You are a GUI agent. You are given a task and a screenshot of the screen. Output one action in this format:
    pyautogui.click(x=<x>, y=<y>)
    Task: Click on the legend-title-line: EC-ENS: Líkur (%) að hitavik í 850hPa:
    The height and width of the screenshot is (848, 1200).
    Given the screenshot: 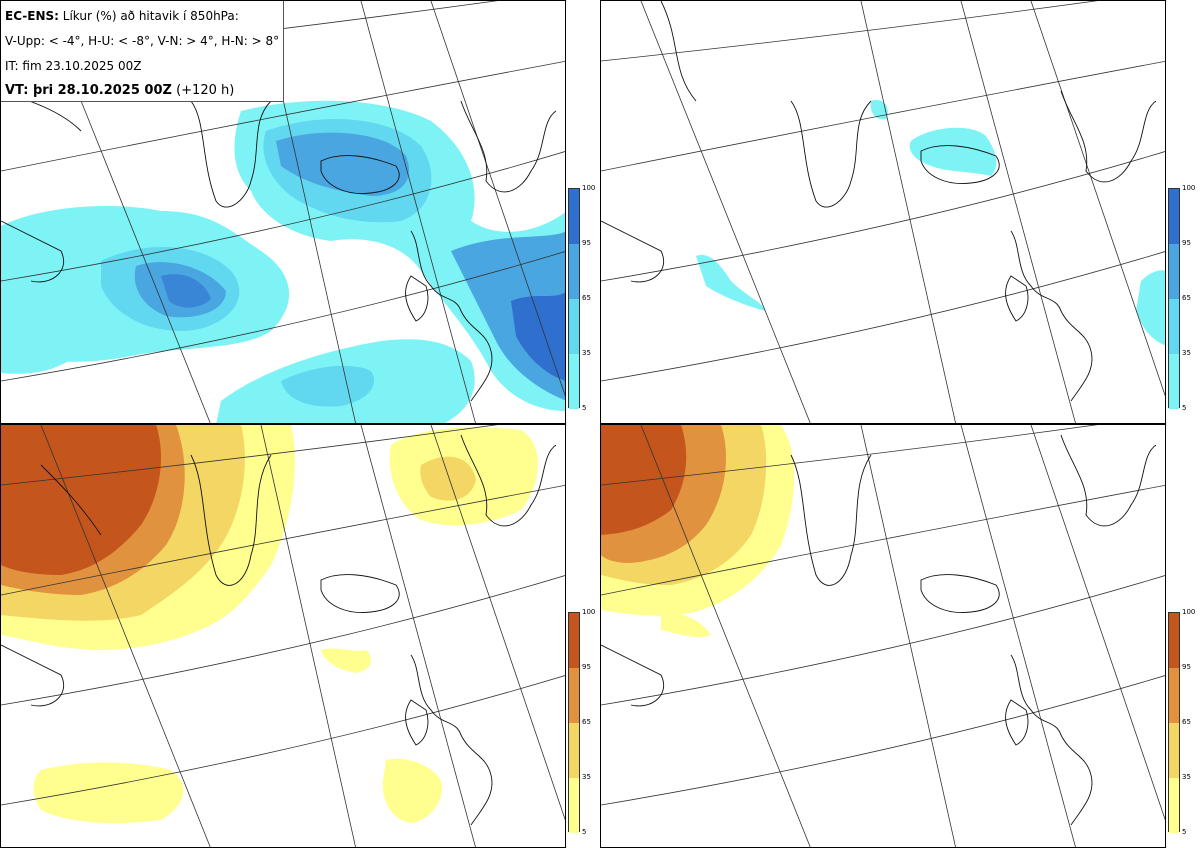 What is the action you would take?
    pyautogui.click(x=122, y=16)
    